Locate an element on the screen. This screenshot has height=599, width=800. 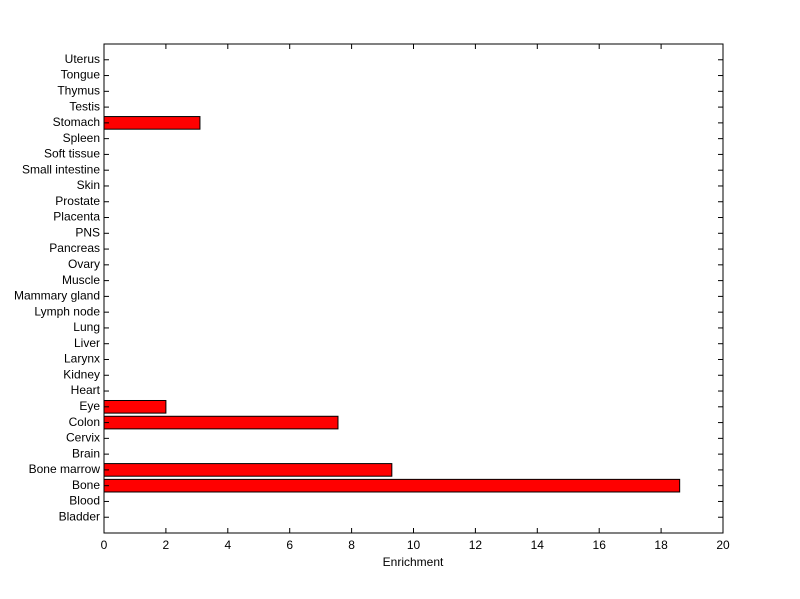
y-tick-label: Ovary is located at coordinates (84, 264).